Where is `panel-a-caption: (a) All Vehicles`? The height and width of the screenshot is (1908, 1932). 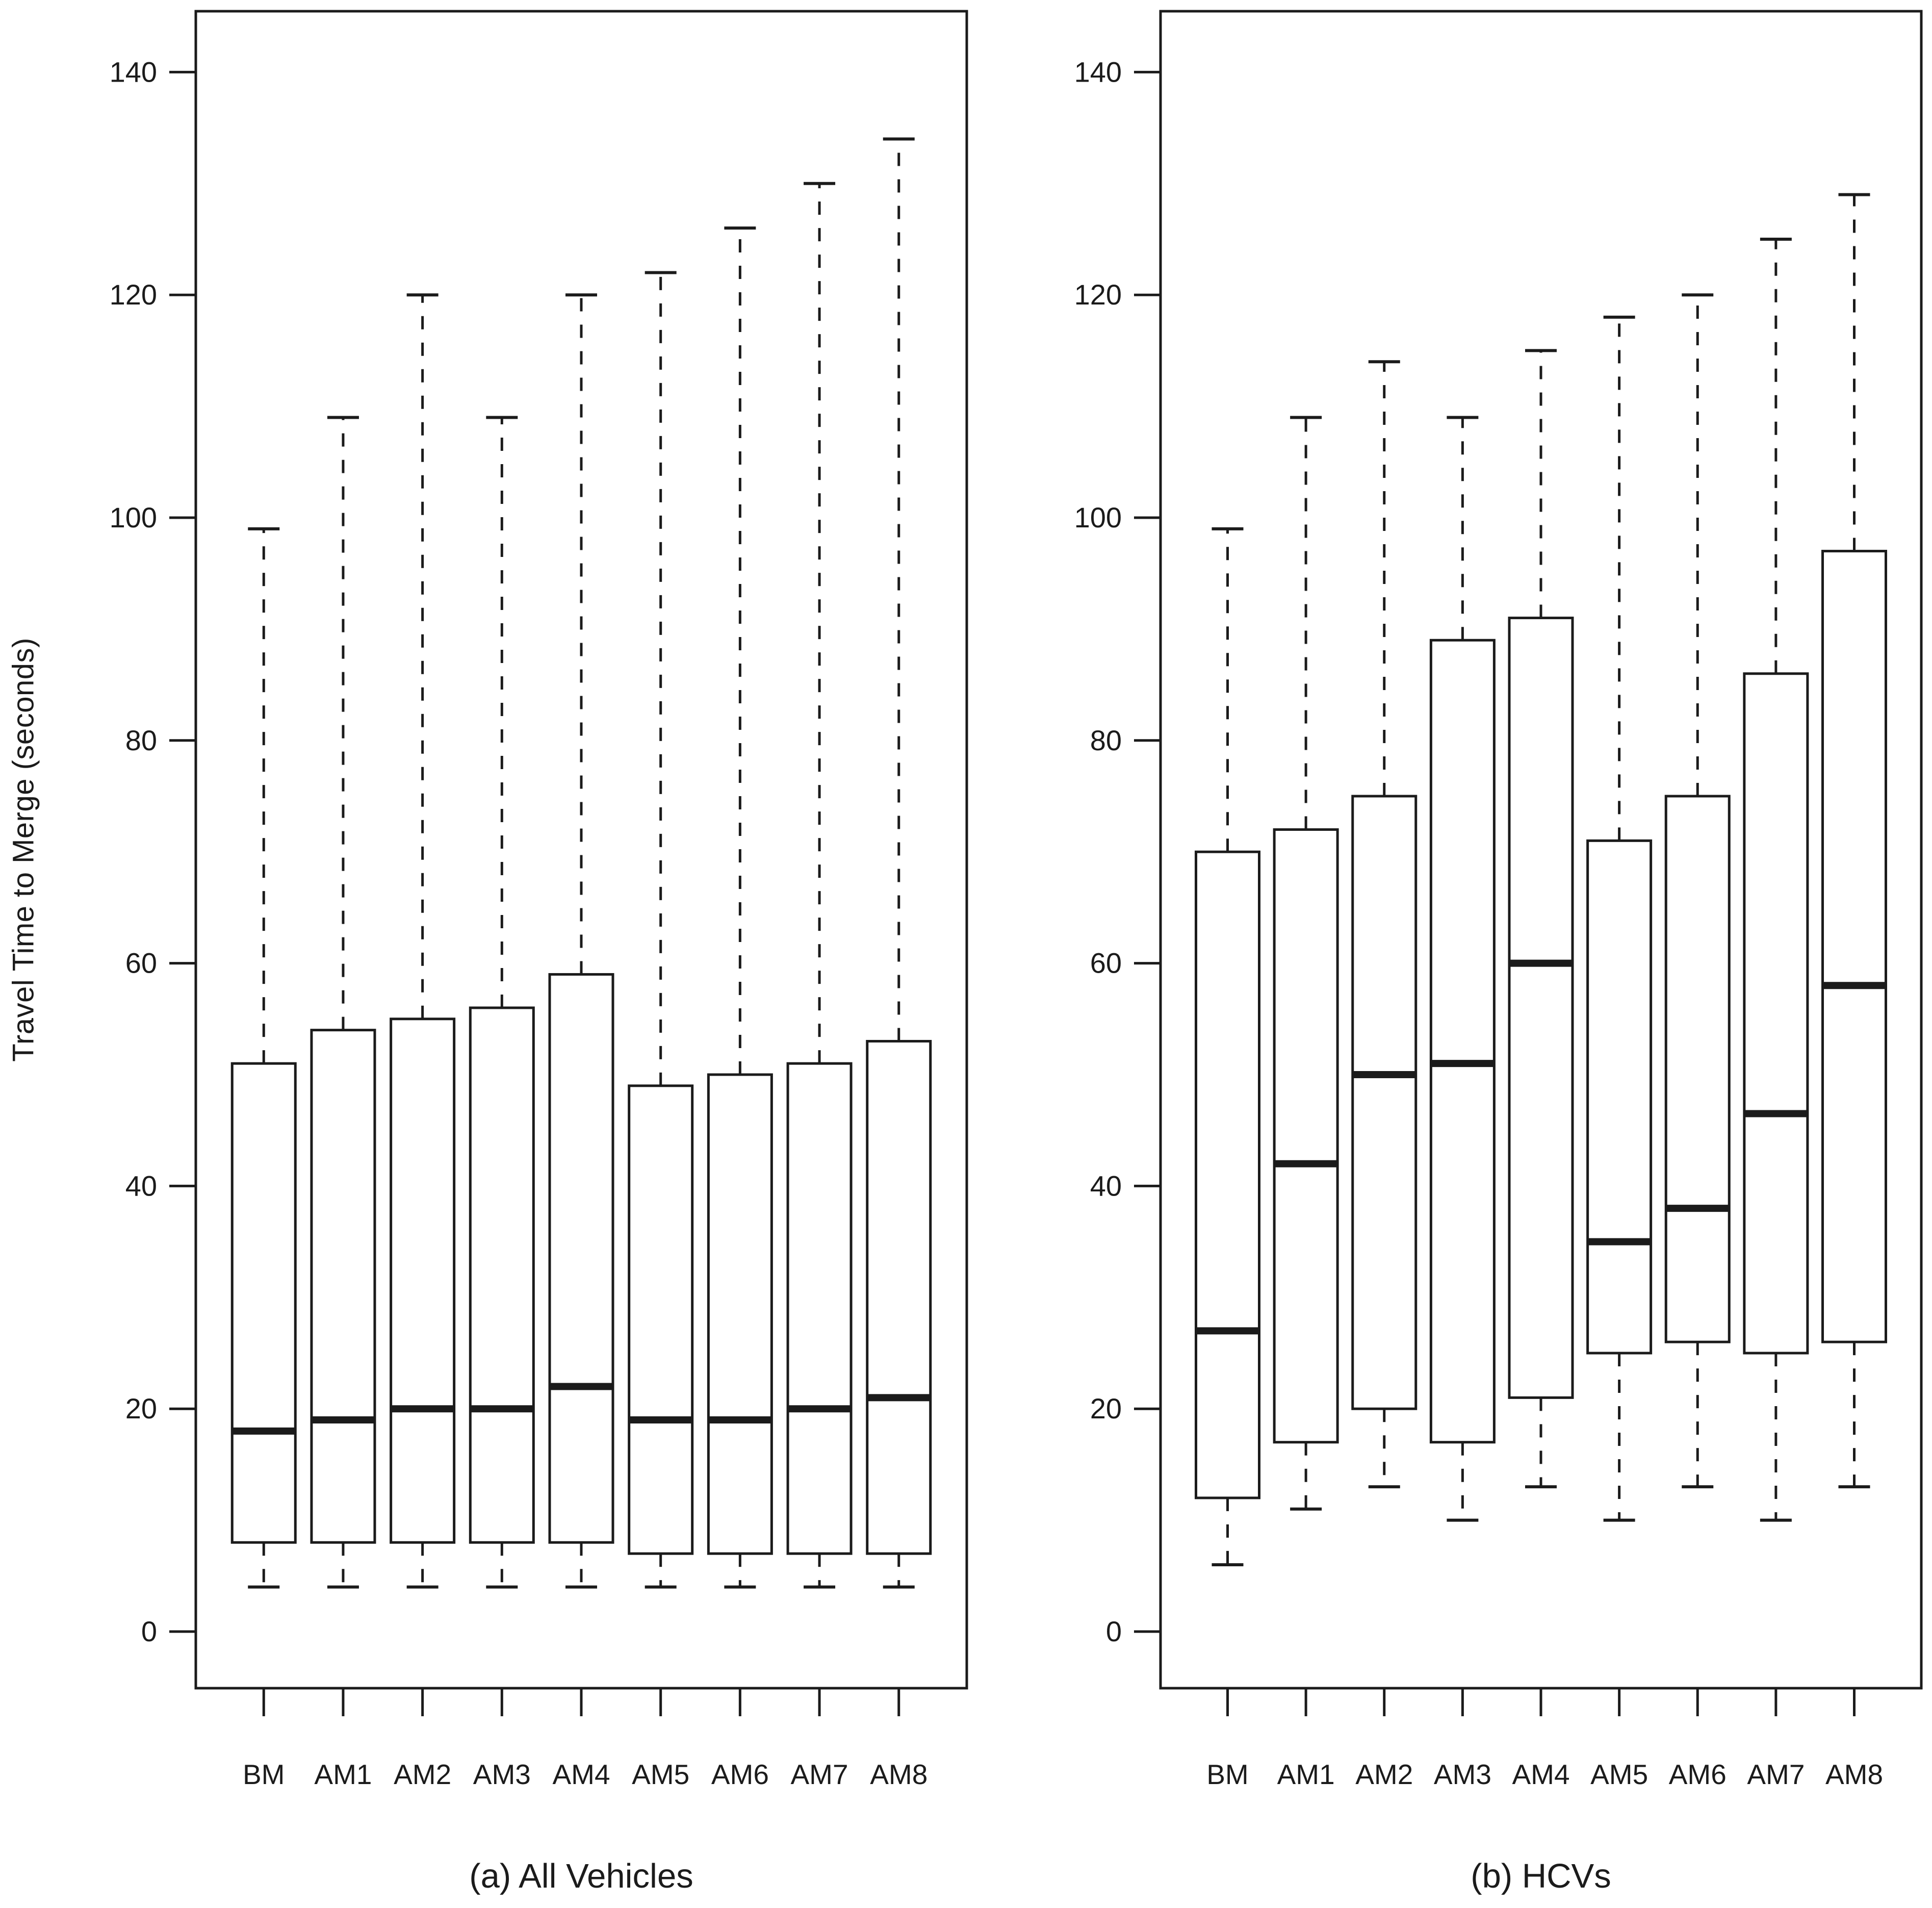
panel-a-caption: (a) All Vehicles is located at coordinates (581, 1876).